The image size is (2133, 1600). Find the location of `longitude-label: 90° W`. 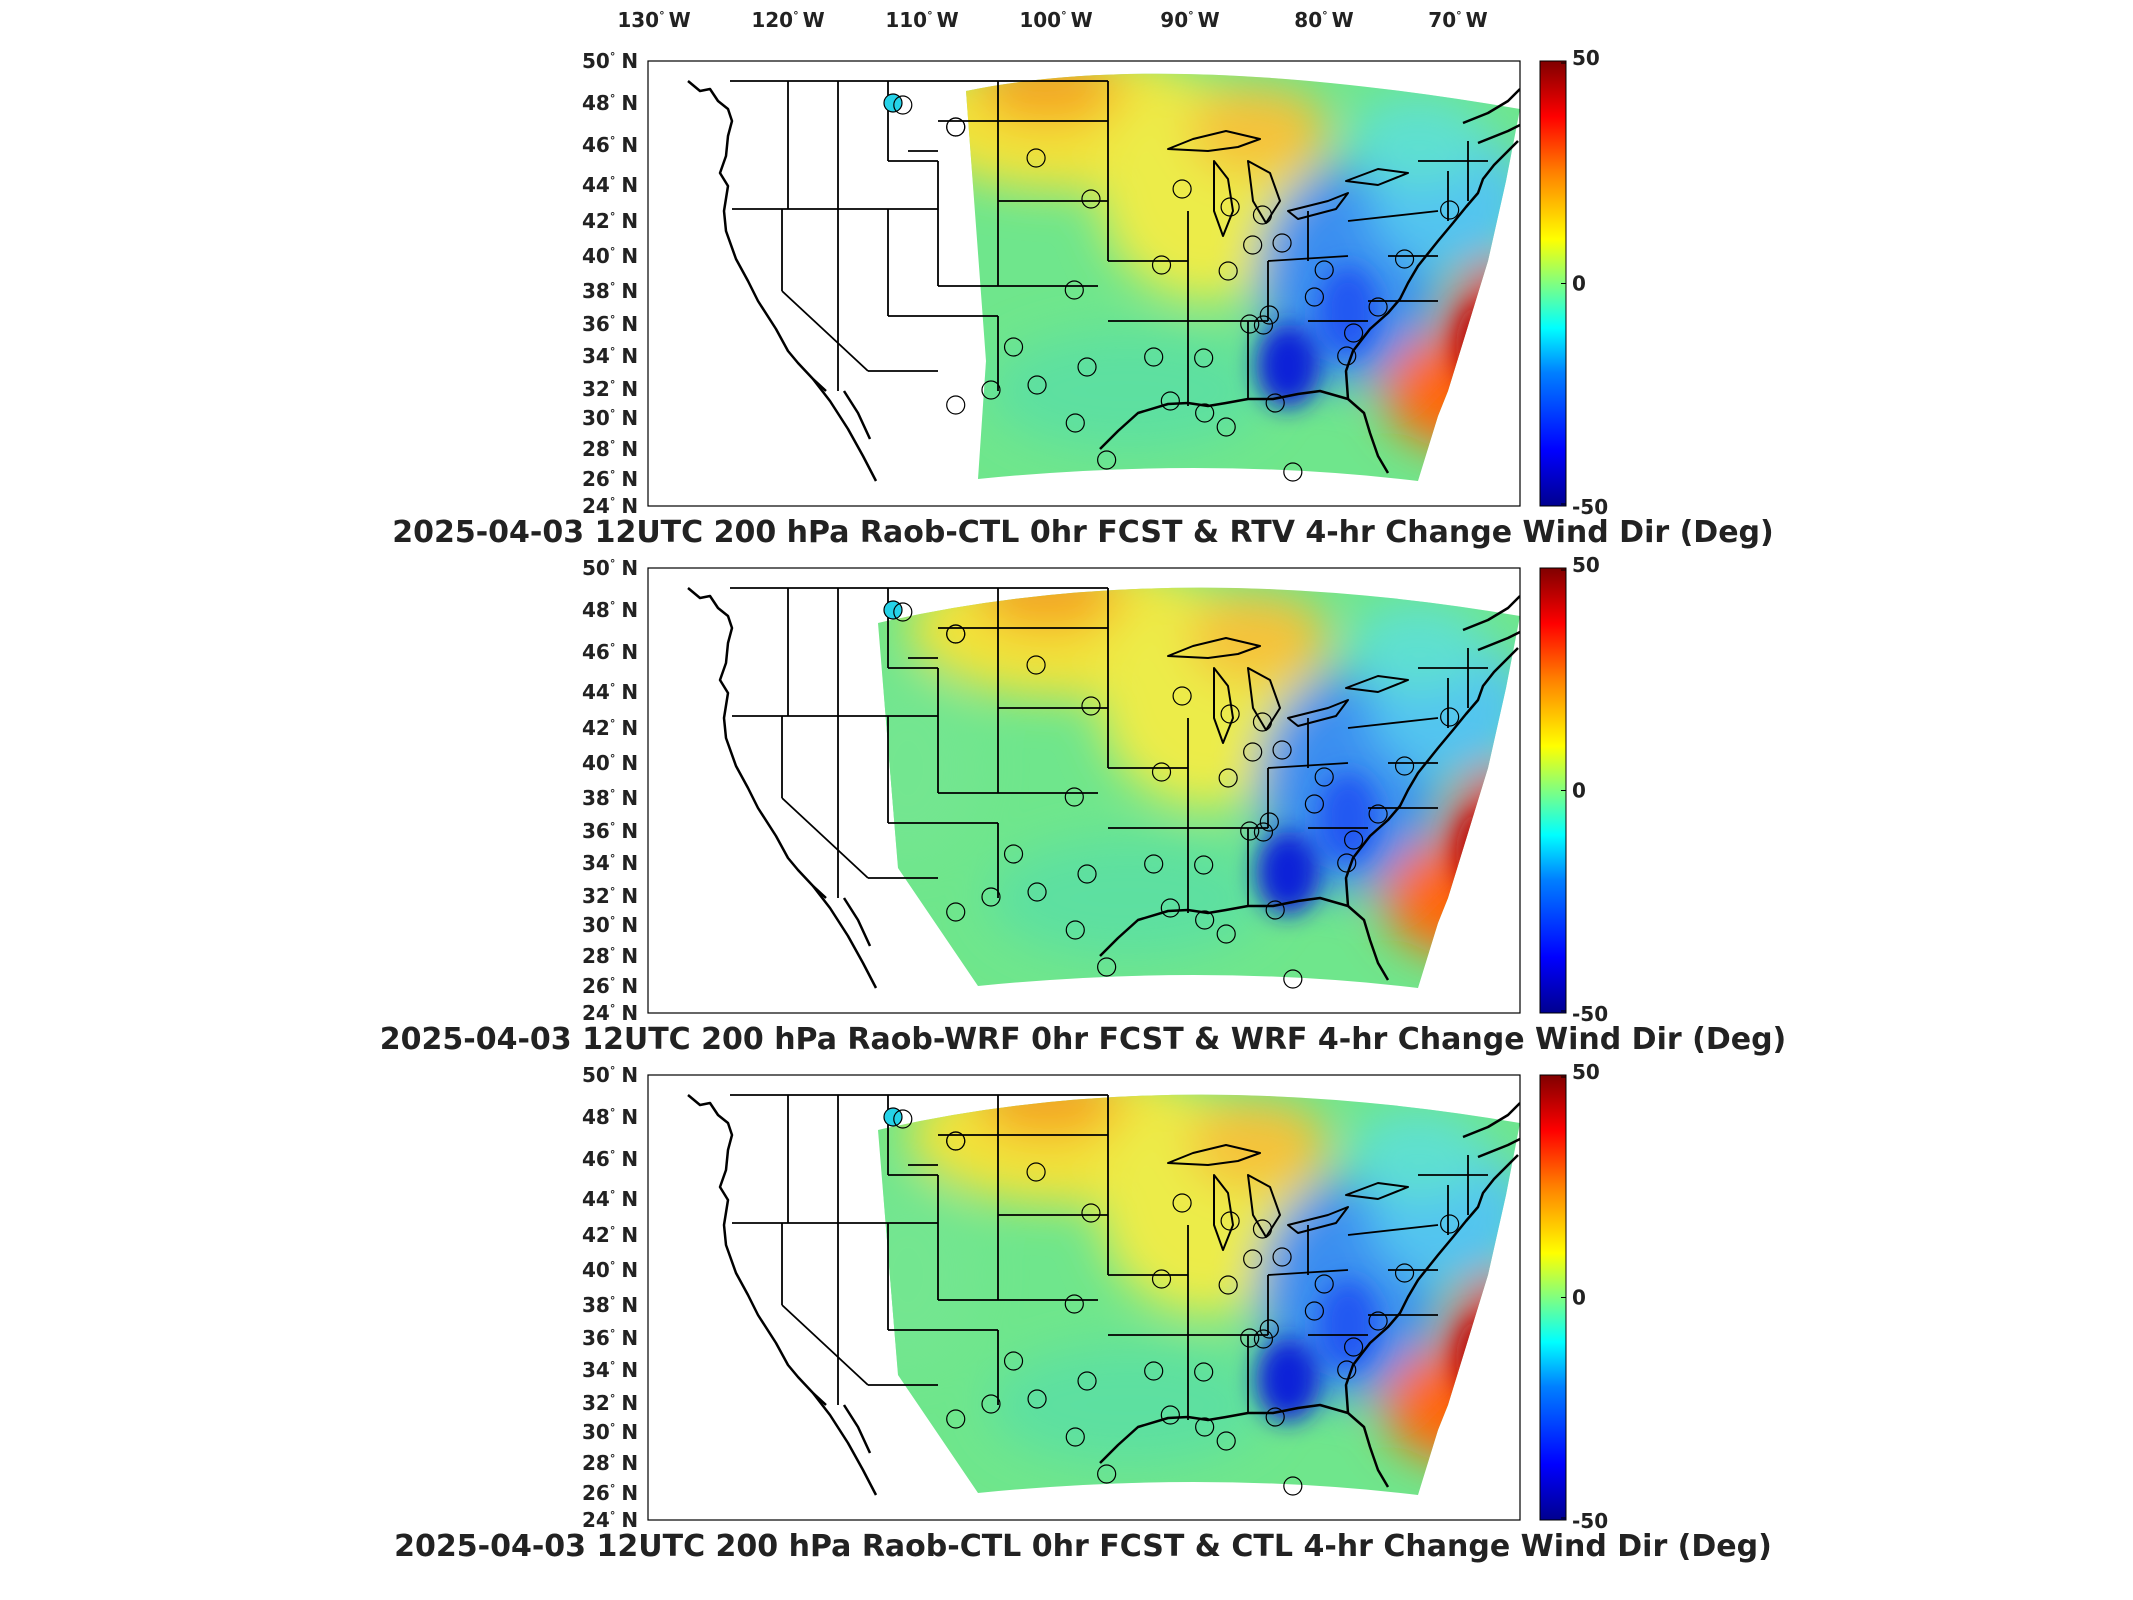

longitude-label: 90° W is located at coordinates (1189, 20).